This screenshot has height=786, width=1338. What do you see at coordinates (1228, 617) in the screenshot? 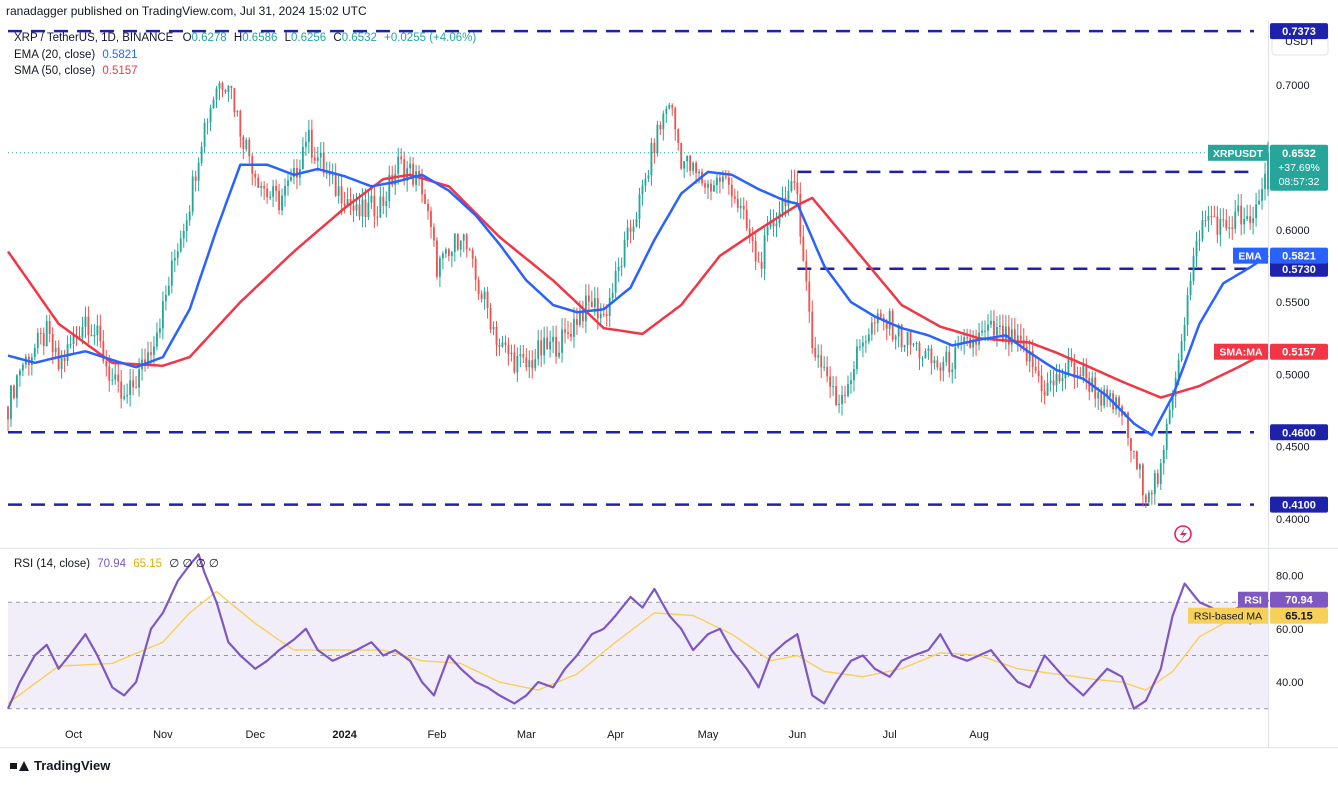
I see `rsi-ma-name-text: RSI-based MA` at bounding box center [1228, 617].